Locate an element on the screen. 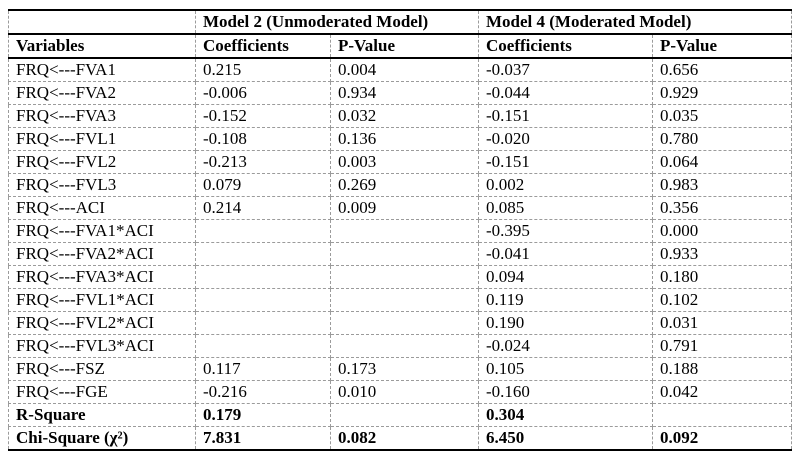 This screenshot has width=798, height=455. table-row: FRQ<---ACI 0.214 0.009 0.085 0.356 is located at coordinates (400, 208).